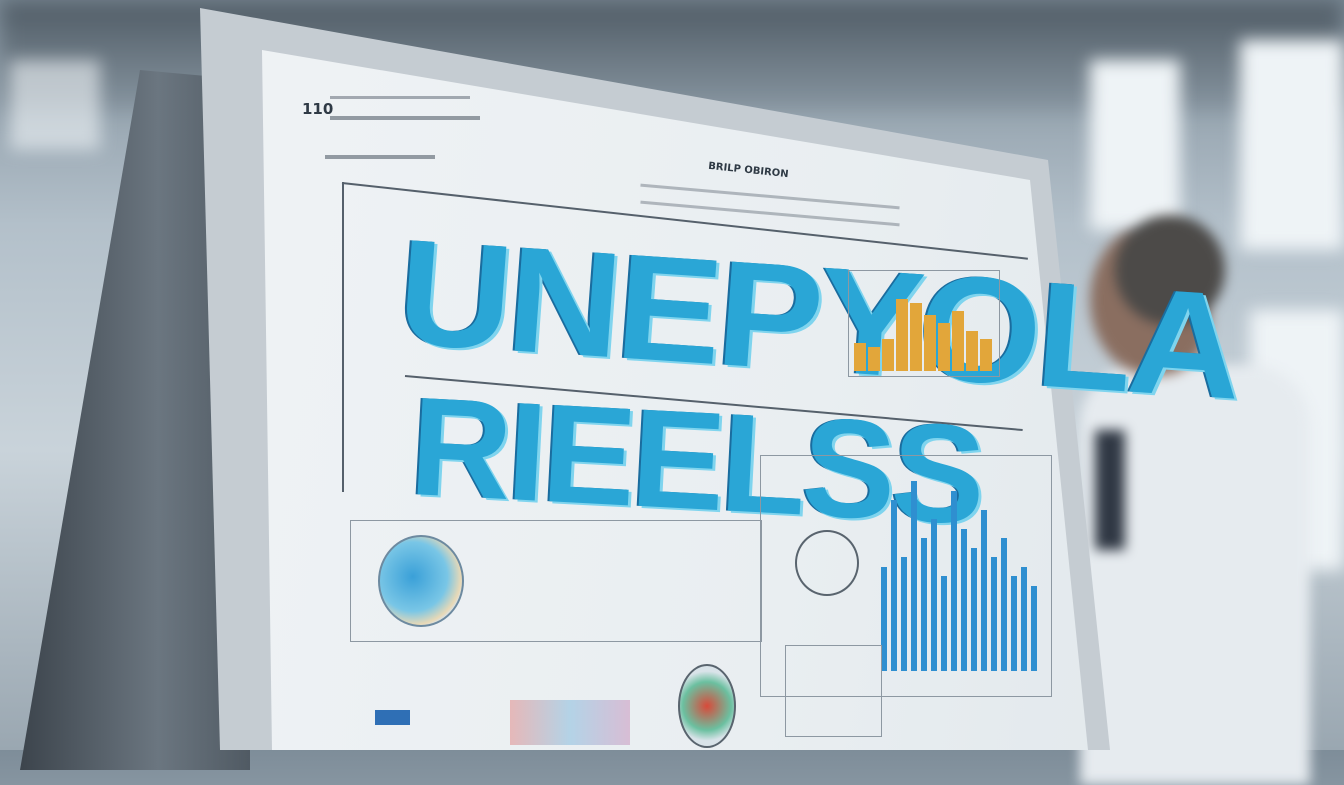 The width and height of the screenshot is (1344, 785). I want to click on lower-charts-panel, so click(556, 581).